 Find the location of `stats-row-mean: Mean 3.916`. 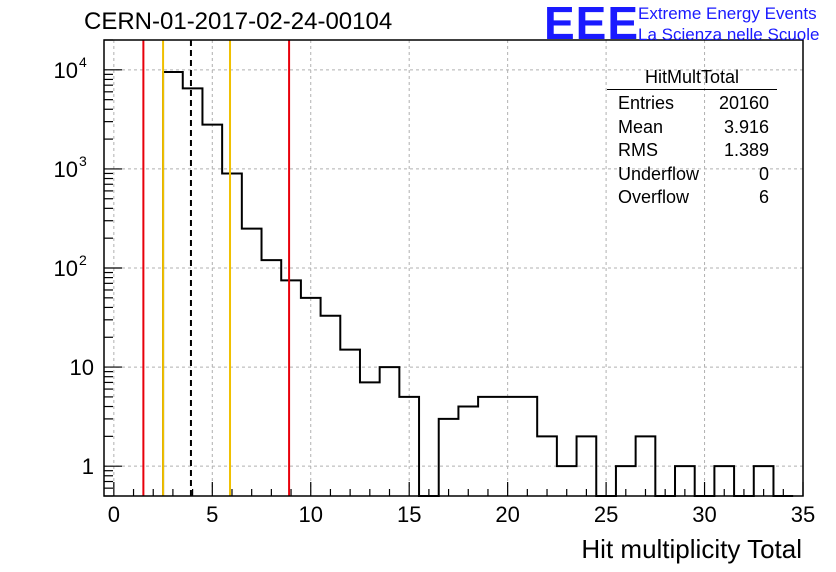

stats-row-mean: Mean 3.916 is located at coordinates (692, 128).